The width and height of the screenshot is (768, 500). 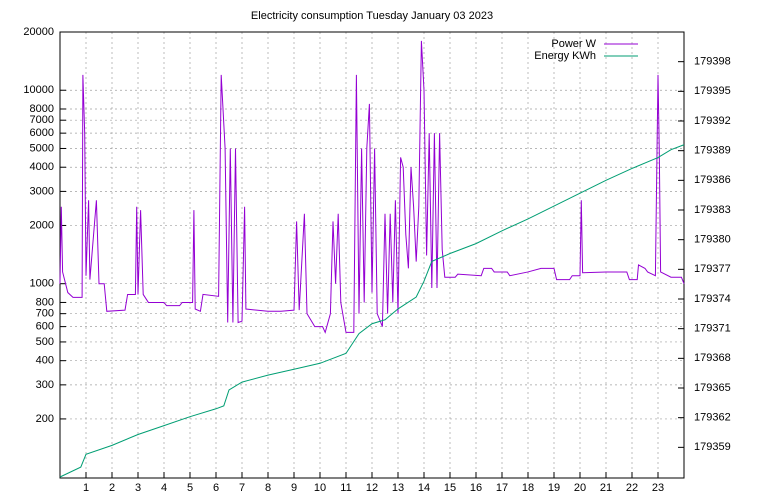 I want to click on y2-tick-label: 179380, so click(x=712, y=240).